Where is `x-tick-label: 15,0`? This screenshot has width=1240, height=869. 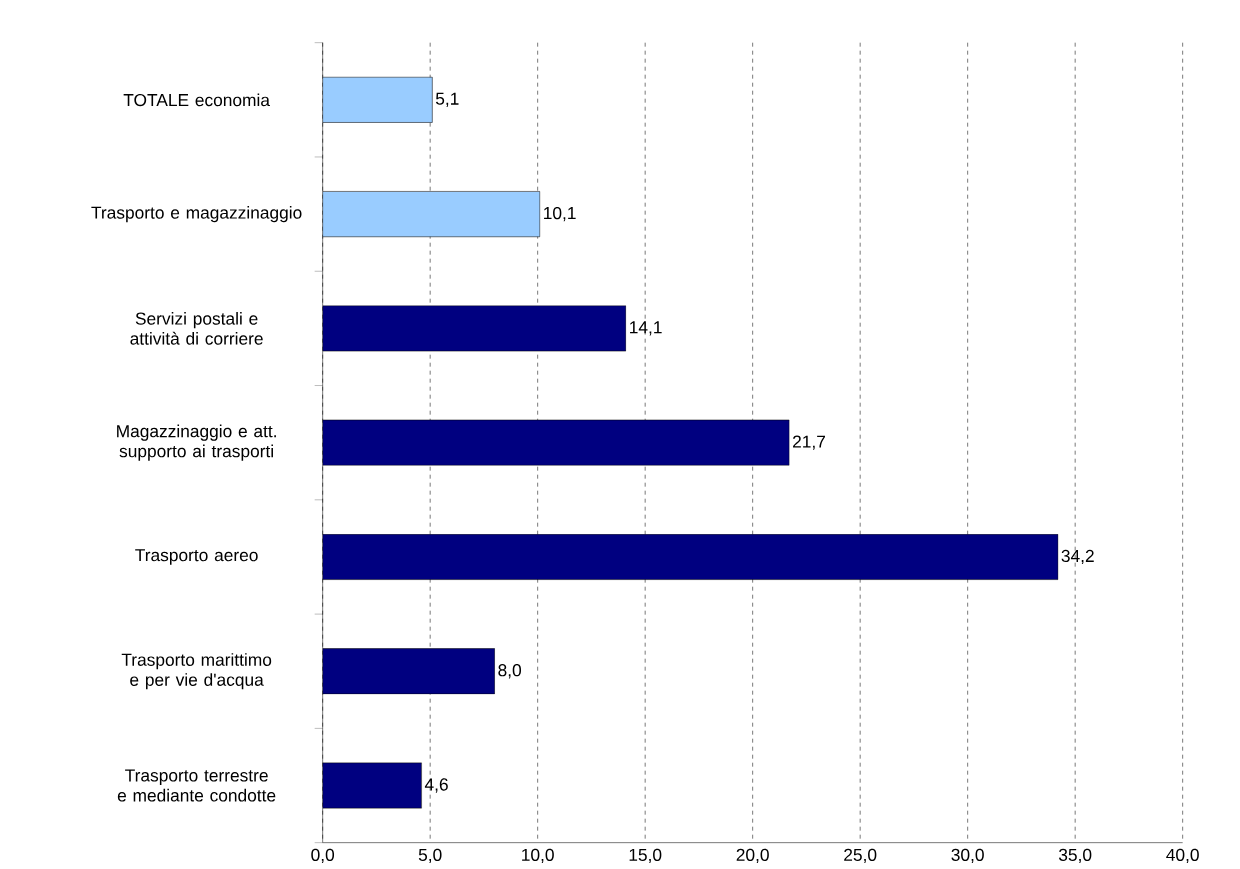 x-tick-label: 15,0 is located at coordinates (645, 856).